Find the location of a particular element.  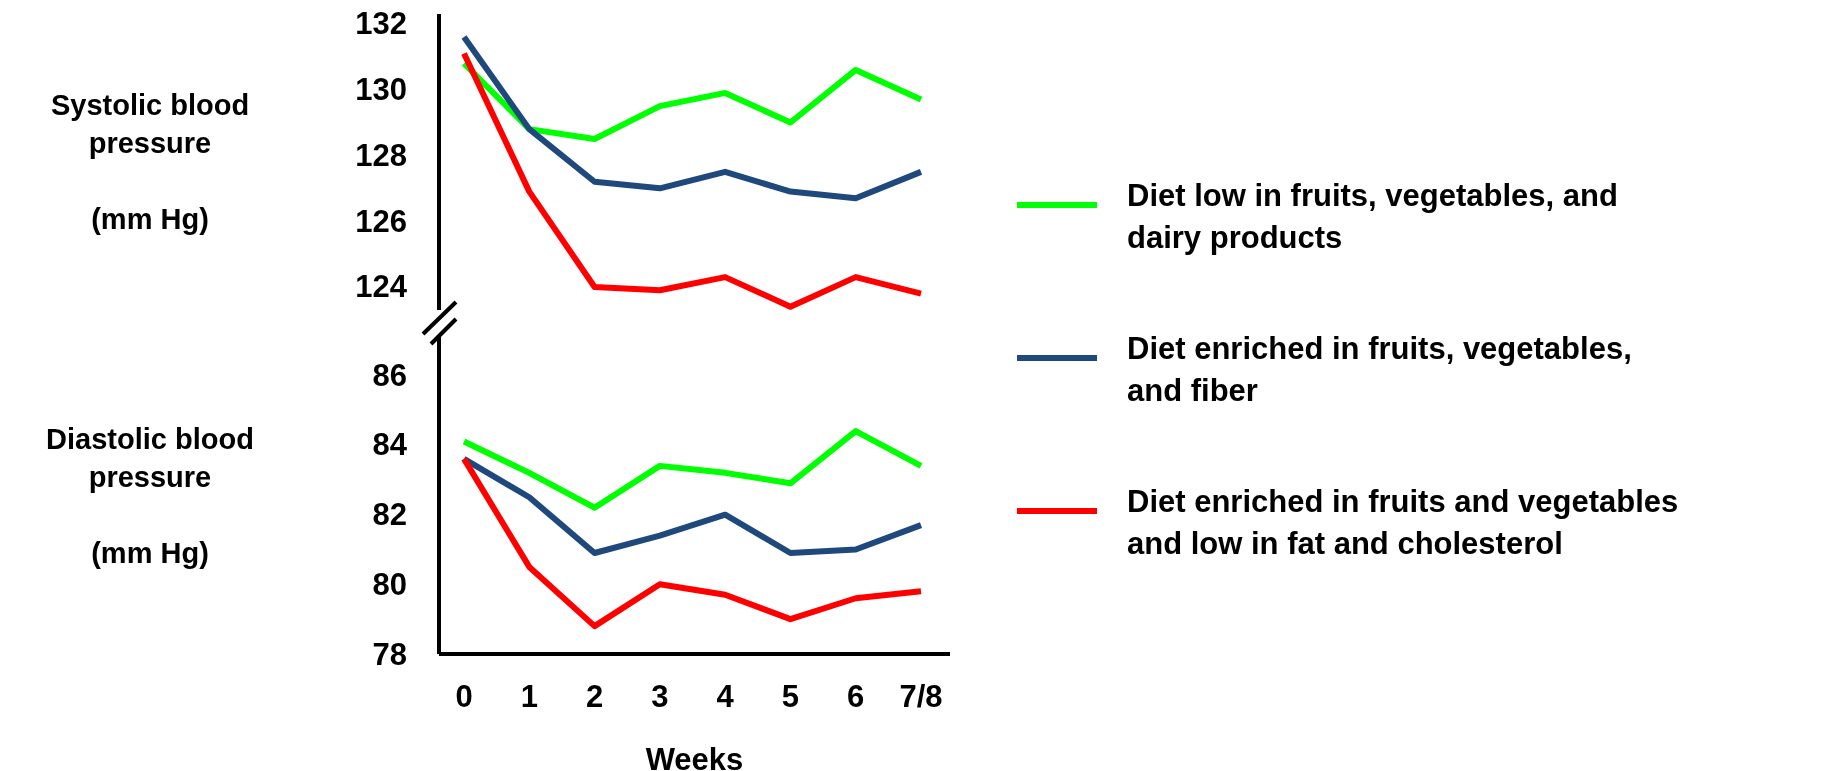

y-tick-label: 82 is located at coordinates (389, 515).